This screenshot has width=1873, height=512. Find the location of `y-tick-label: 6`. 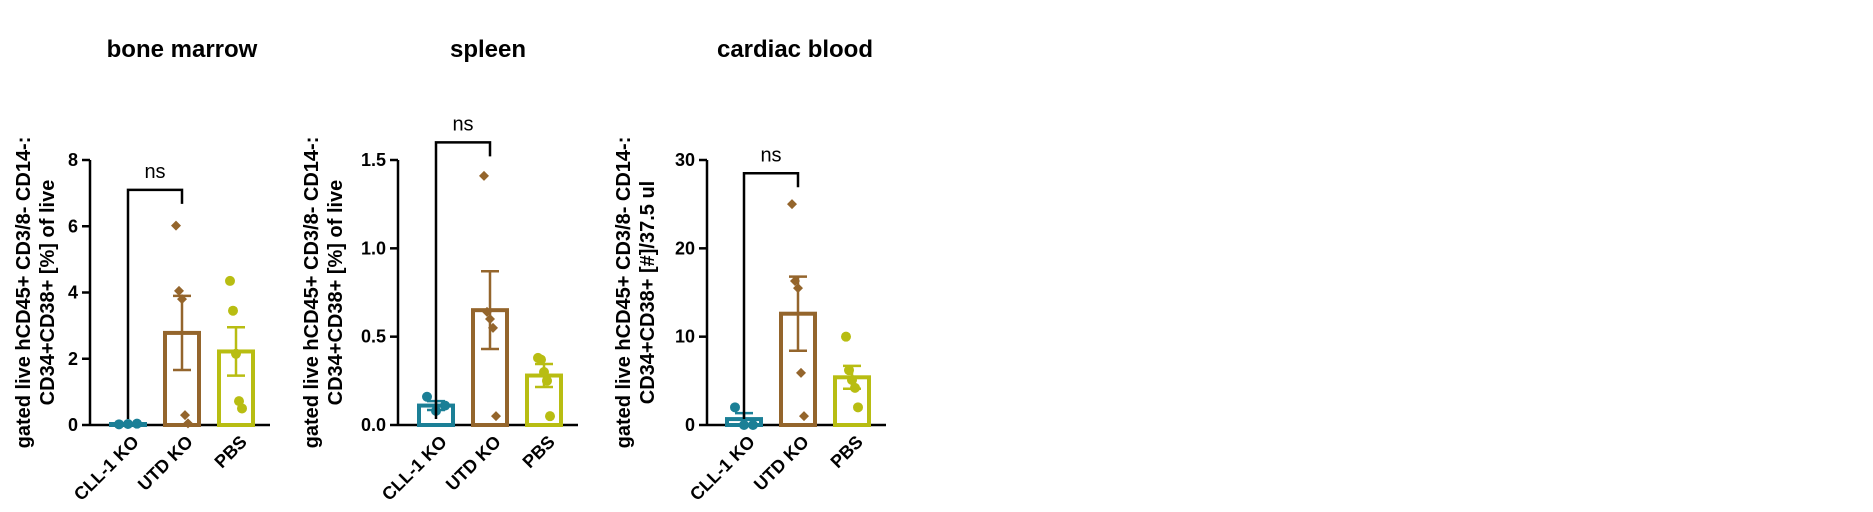

y-tick-label: 6 is located at coordinates (73, 226).